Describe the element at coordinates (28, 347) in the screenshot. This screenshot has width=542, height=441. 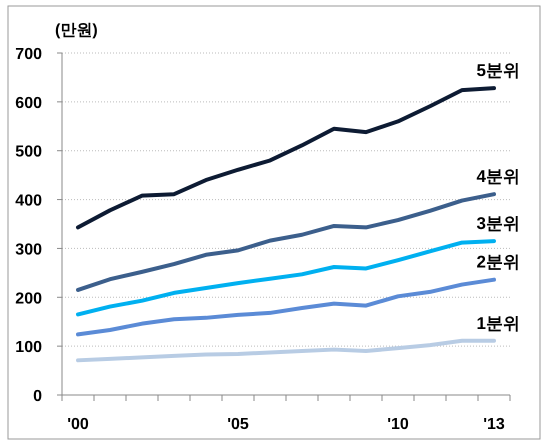
I see `y-tick-label: 100` at that location.